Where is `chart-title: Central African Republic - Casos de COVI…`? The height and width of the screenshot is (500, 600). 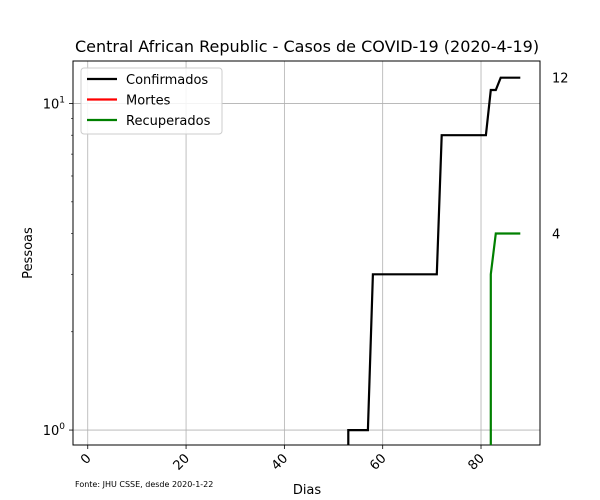
chart-title: Central African Republic - Casos de COVI… is located at coordinates (307, 46).